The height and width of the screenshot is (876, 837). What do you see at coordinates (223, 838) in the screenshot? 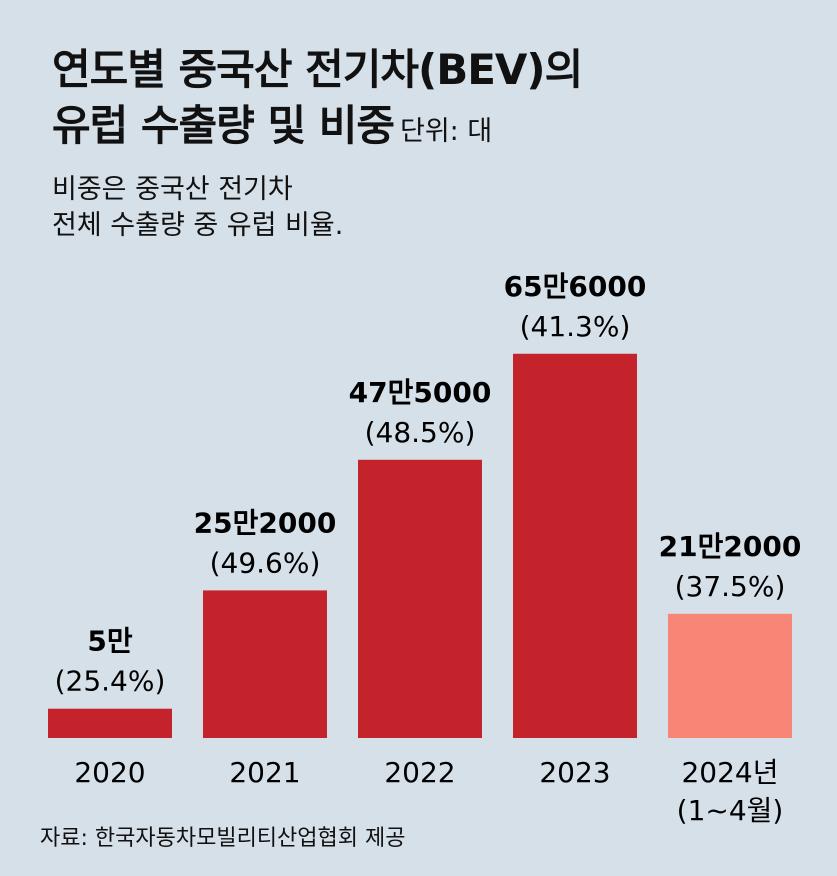
I see `source-note: 자료: 한국자동차모빌리티산업협회 제공` at bounding box center [223, 838].